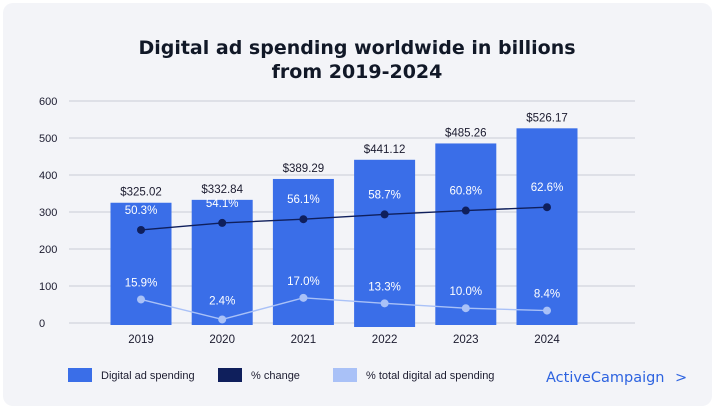 The image size is (715, 412). What do you see at coordinates (384, 287) in the screenshot?
I see `percent-total-label: 13.3%` at bounding box center [384, 287].